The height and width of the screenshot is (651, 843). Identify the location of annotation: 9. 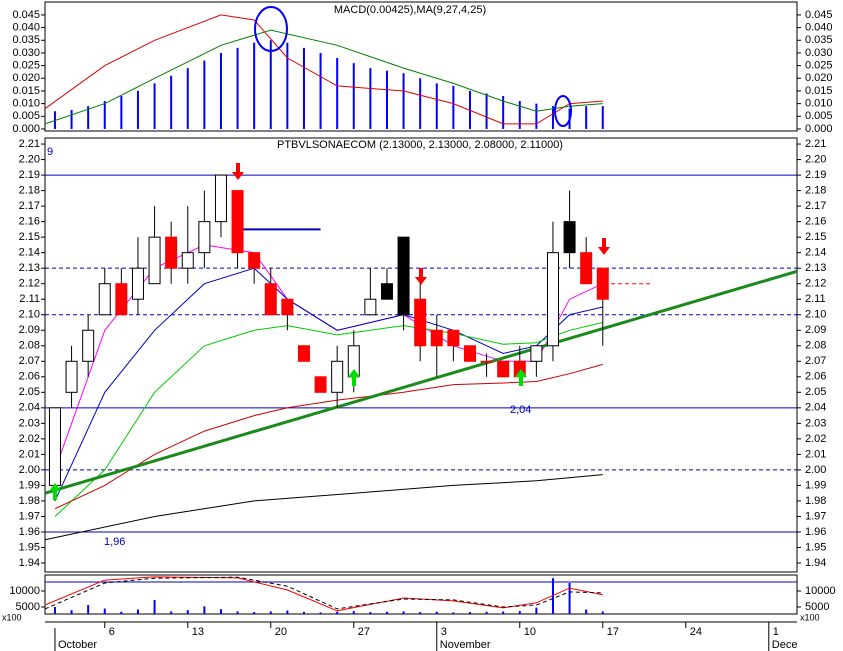
(50, 152).